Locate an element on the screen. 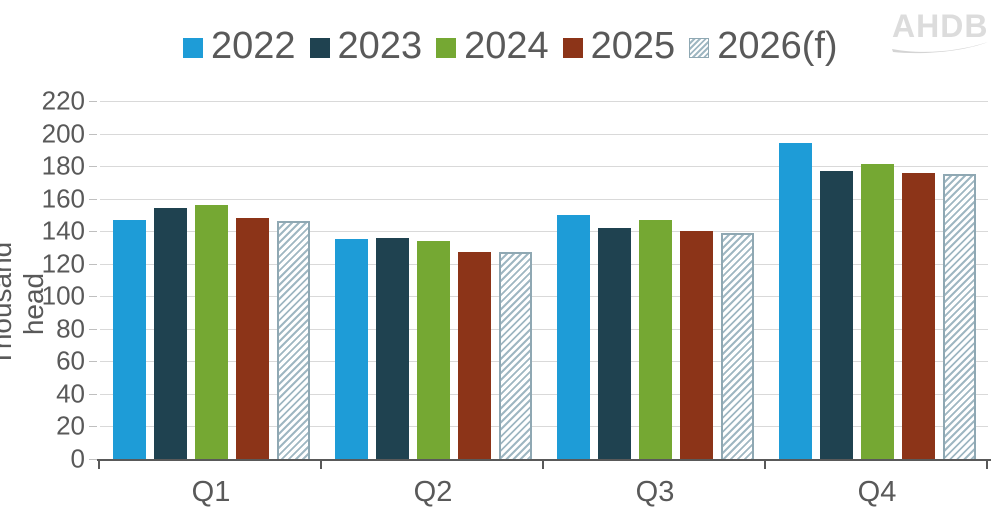 Image resolution: width=1000 pixels, height=531 pixels. ahdb-logo-swoosh-icon is located at coordinates (940, 48).